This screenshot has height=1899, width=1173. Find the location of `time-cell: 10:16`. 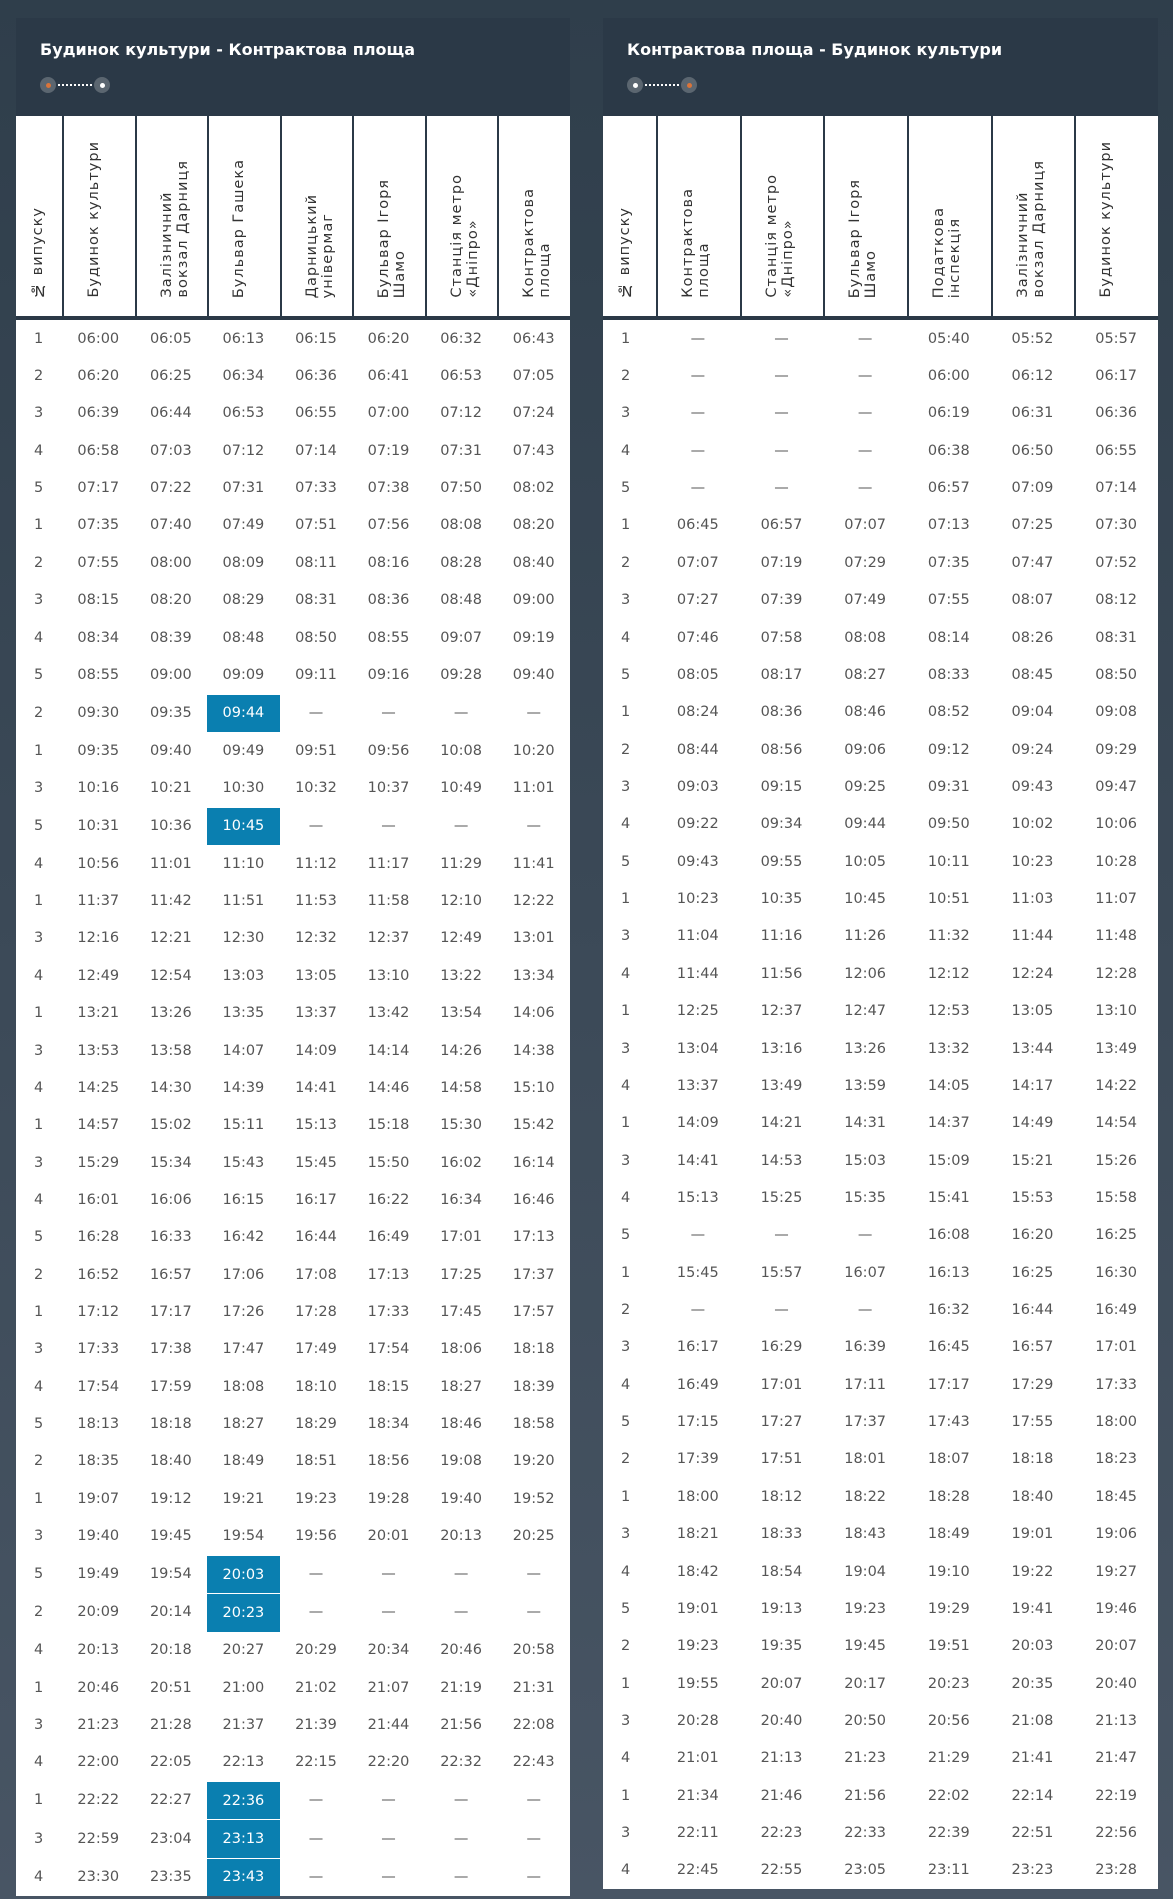

time-cell: 10:16 is located at coordinates (98, 787).